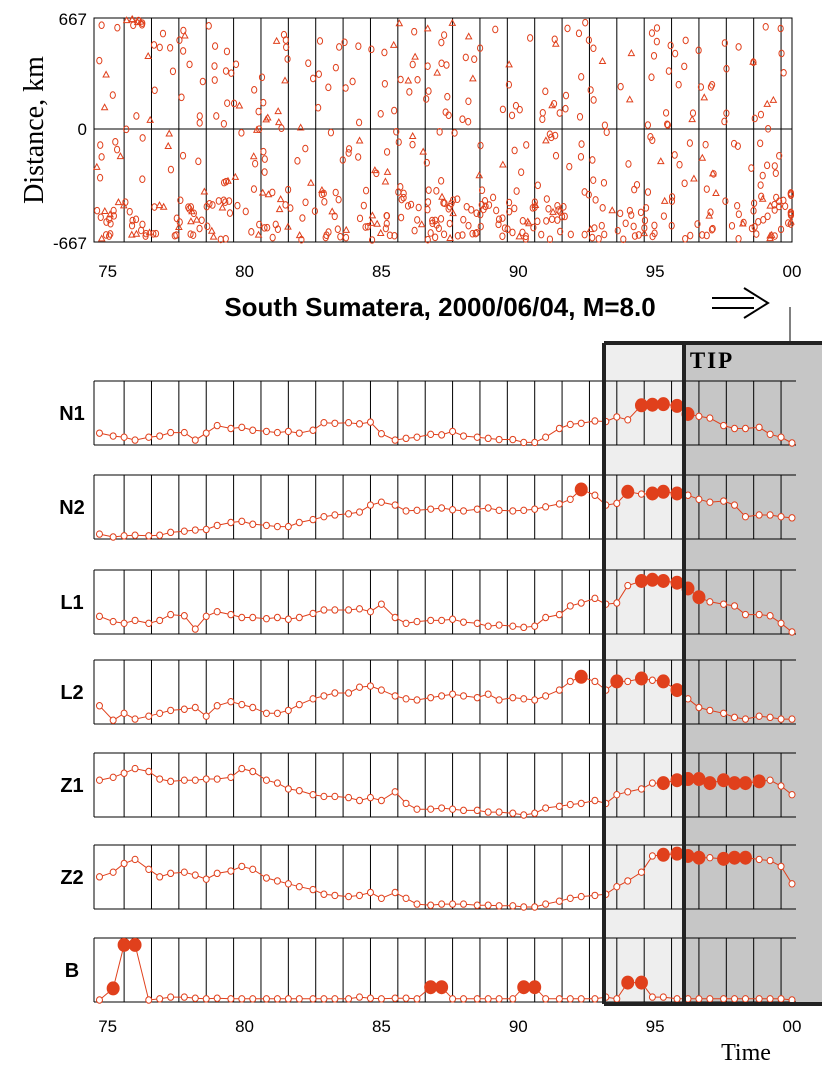  Describe the element at coordinates (71, 786) in the screenshot. I see `series-label-z1: Z1` at that location.